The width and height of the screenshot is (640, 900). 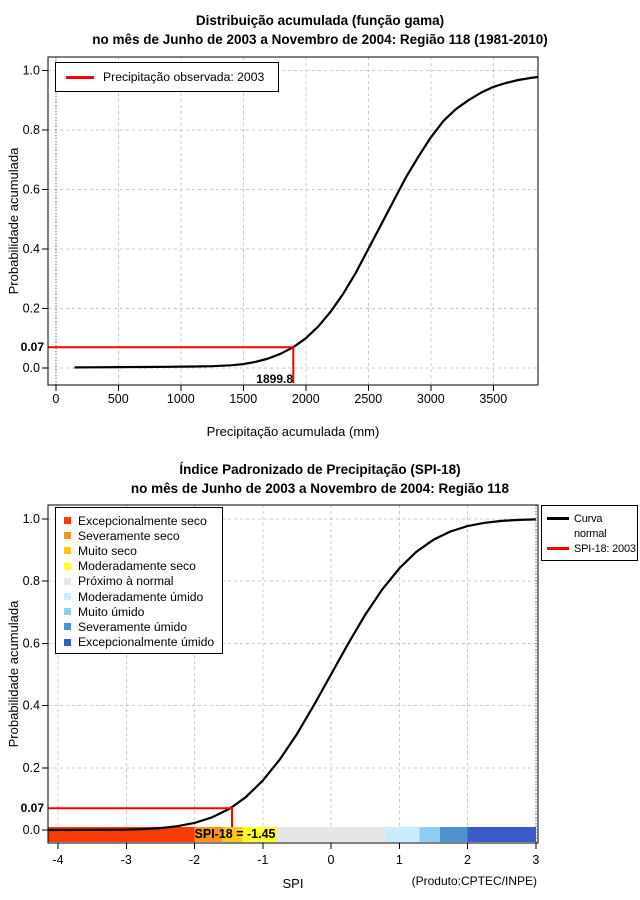 I want to click on x-tick-label: 1, so click(x=399, y=860).